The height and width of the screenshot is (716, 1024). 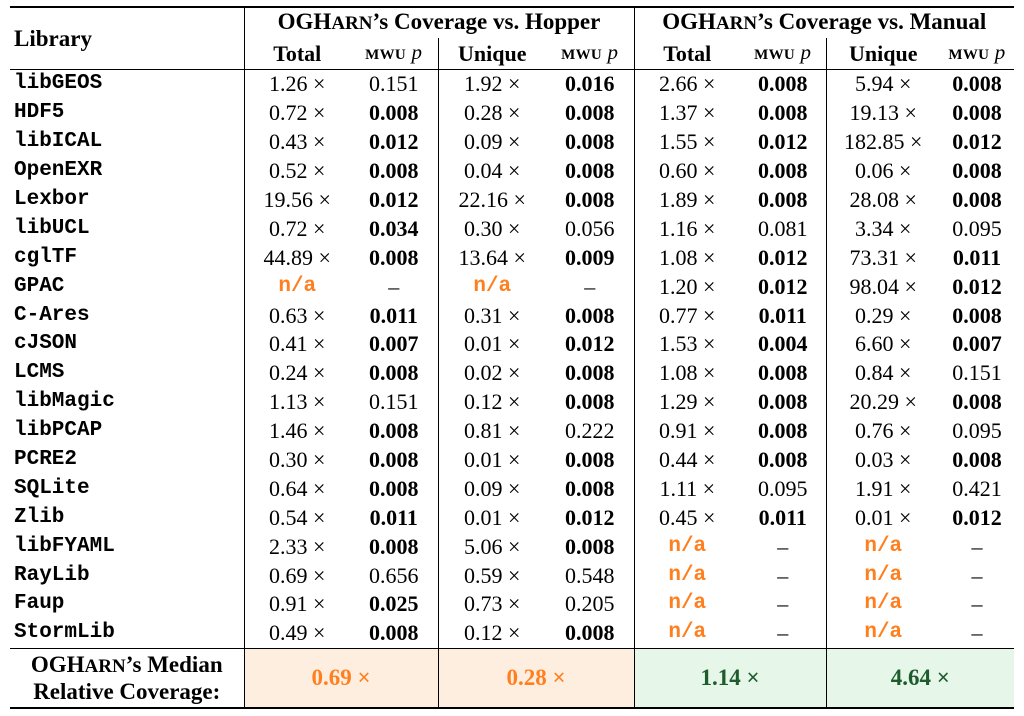 I want to click on manual-unique-cell: 73.31 ×, so click(x=883, y=257).